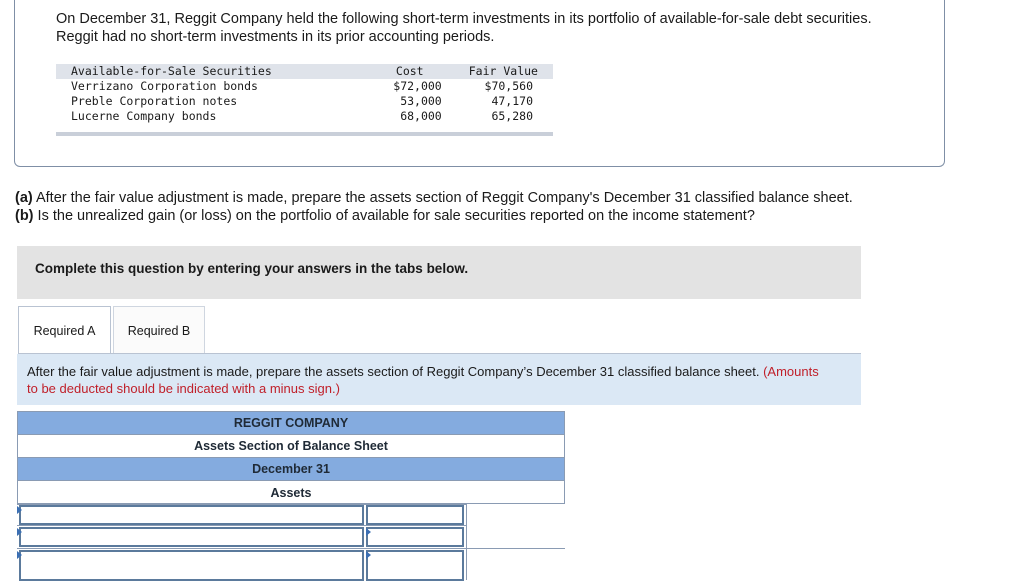 This screenshot has height=581, width=1024. What do you see at coordinates (304, 116) in the screenshot?
I see `table-row: Lucerne Company bonds 68,000 65,280` at bounding box center [304, 116].